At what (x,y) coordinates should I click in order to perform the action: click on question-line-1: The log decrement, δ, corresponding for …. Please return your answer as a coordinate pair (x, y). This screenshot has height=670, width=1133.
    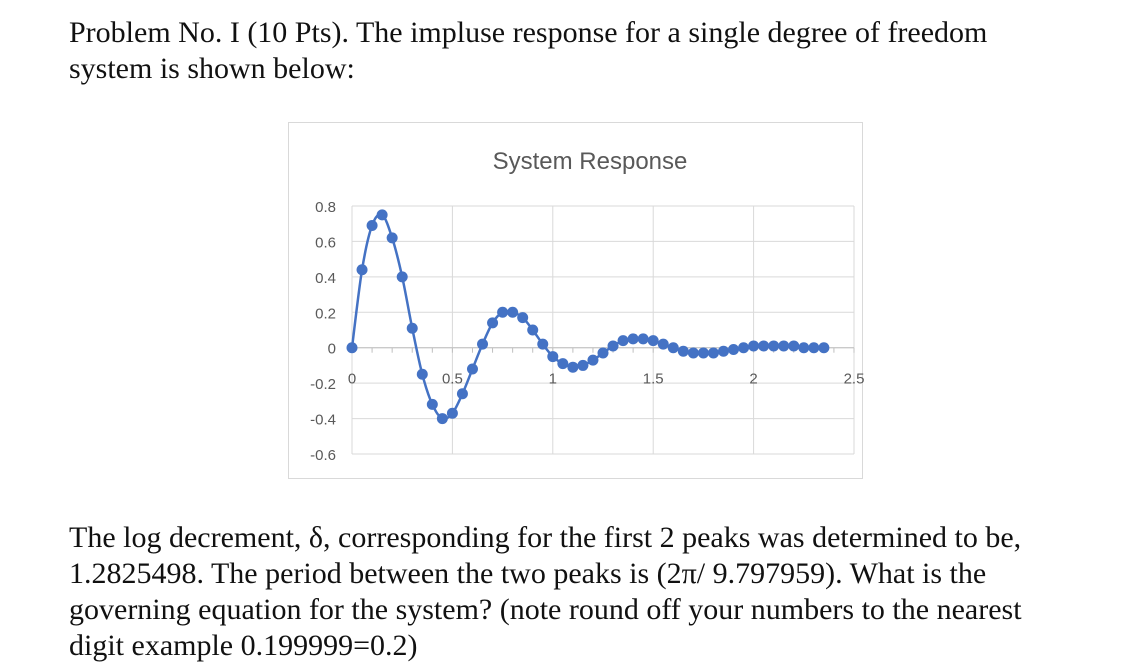
    Looking at the image, I should click on (545, 537).